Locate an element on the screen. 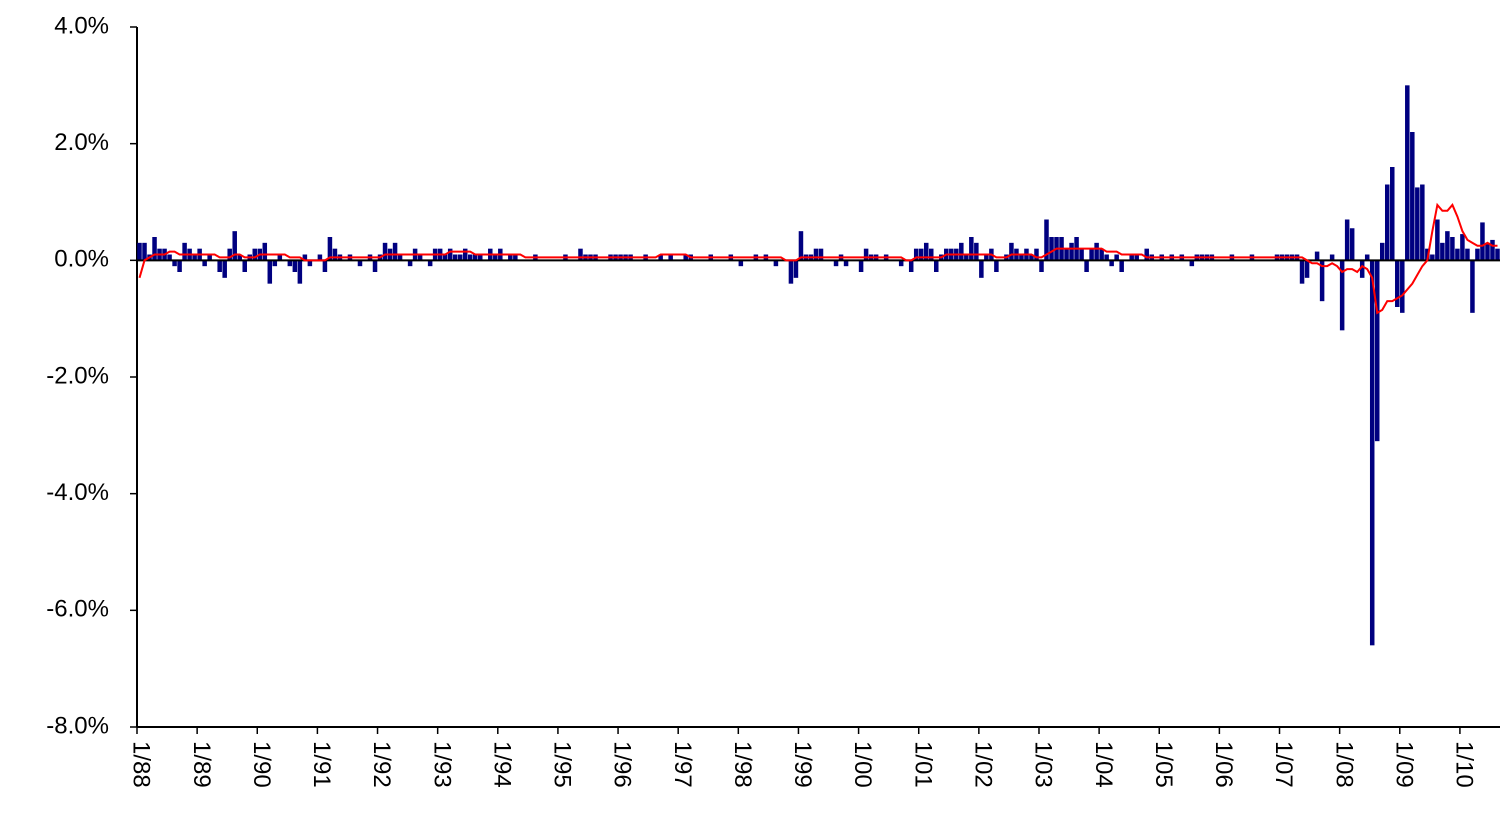 The image size is (1501, 821). x-tick-label: 1/92 is located at coordinates (381, 764).